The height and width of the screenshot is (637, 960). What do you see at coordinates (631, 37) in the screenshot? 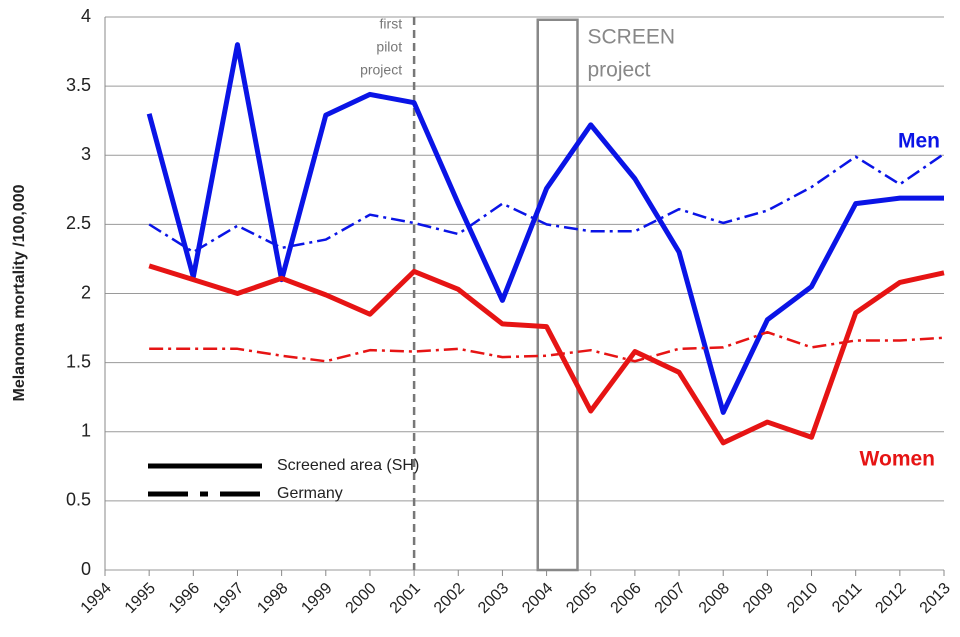
I see `annotation-text: SCREEN` at bounding box center [631, 37].